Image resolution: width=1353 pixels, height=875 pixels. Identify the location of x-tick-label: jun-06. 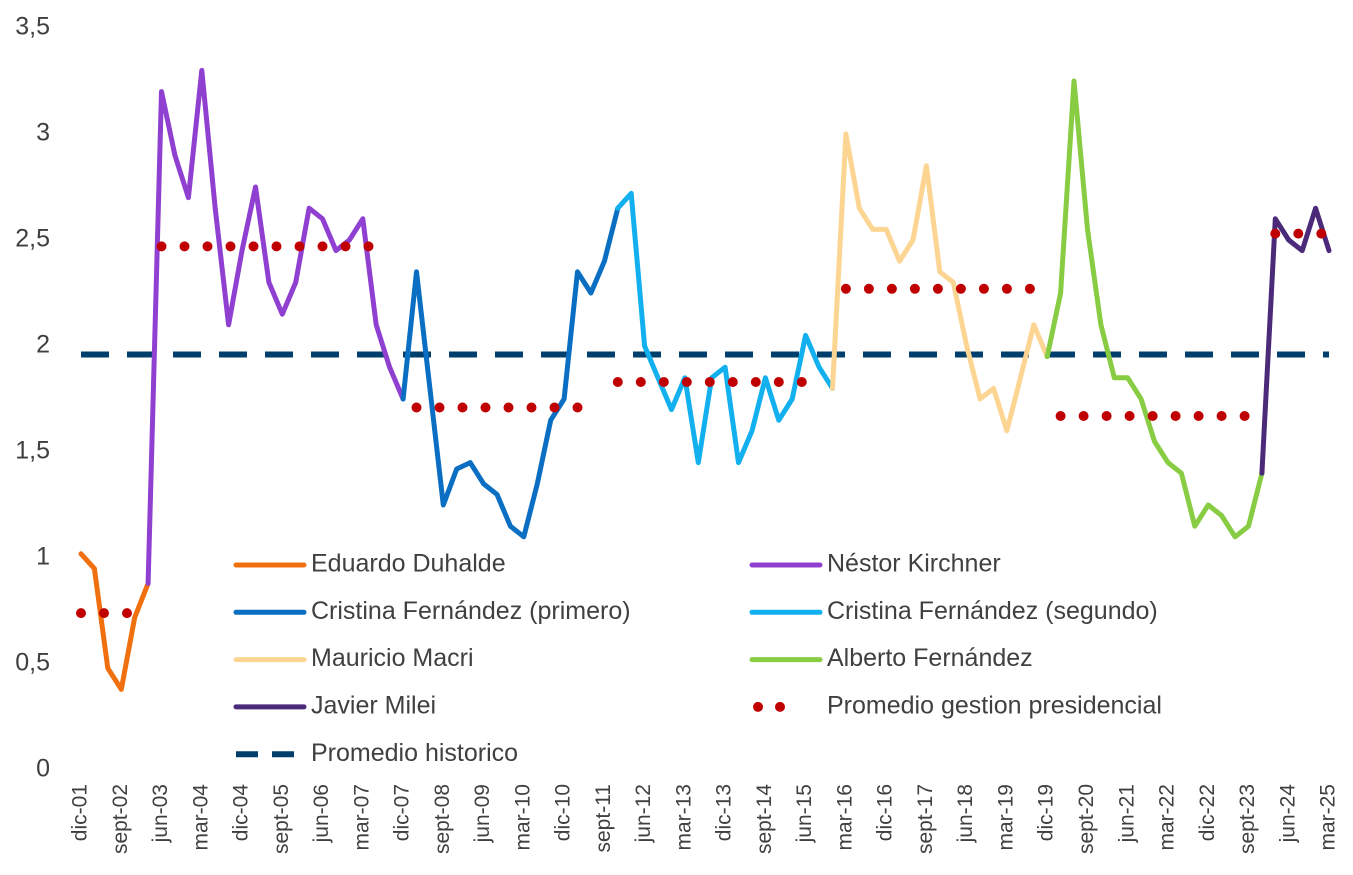
(321, 813).